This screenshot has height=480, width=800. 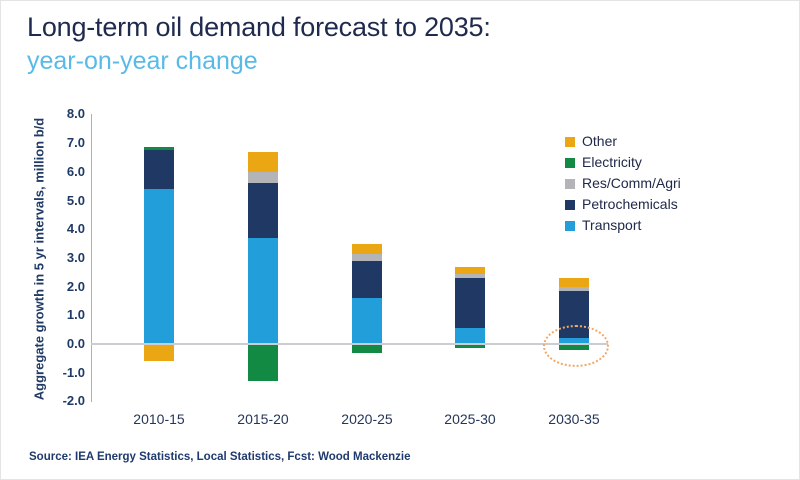 I want to click on x-axis-label: 2020-25, so click(x=367, y=419).